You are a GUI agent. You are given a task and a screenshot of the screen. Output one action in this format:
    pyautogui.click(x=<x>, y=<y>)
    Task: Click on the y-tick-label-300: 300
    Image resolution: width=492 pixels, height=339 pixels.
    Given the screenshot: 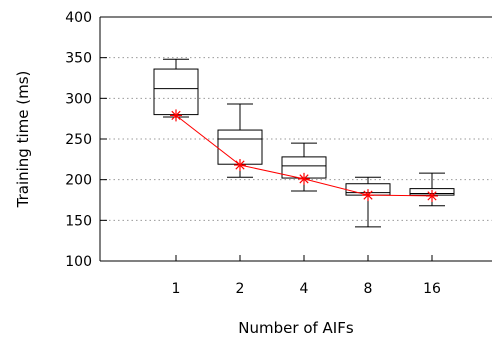 What is the action you would take?
    pyautogui.click(x=78, y=99)
    